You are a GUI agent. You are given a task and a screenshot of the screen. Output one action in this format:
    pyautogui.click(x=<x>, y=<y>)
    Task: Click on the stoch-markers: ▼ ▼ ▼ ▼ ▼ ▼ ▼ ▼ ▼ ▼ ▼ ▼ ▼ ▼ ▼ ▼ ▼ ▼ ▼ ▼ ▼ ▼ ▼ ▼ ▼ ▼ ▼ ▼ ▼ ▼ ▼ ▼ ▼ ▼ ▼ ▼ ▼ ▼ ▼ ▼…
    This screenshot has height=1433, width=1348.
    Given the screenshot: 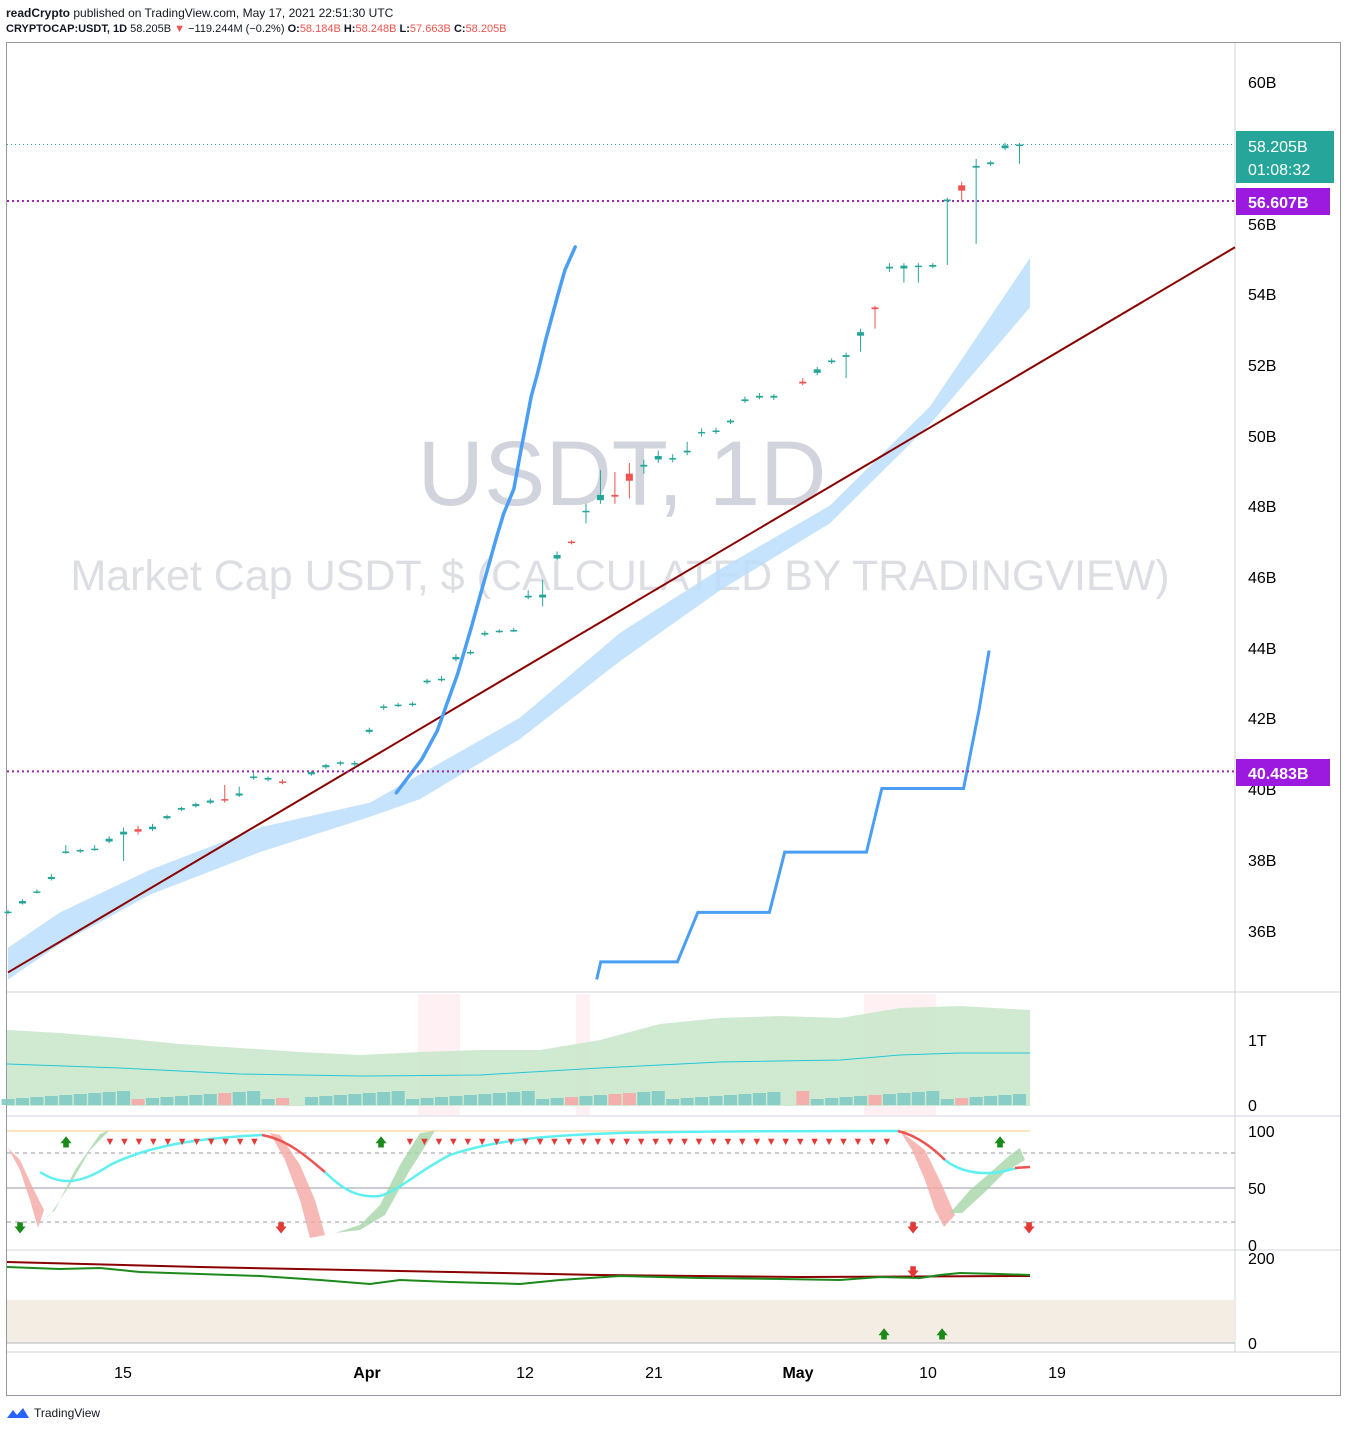 What is the action you would take?
    pyautogui.click(x=524, y=1185)
    